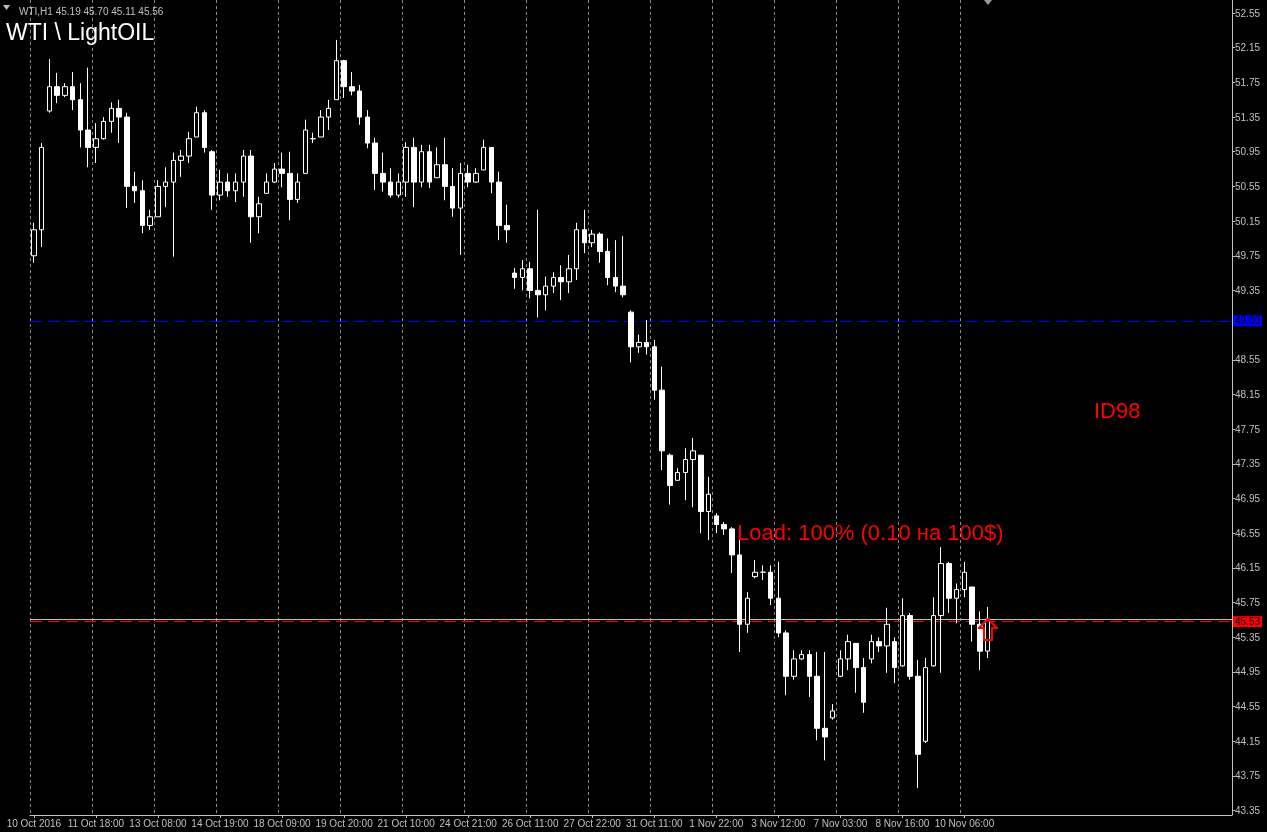  I want to click on y-tick-label: 46.55, so click(1248, 533).